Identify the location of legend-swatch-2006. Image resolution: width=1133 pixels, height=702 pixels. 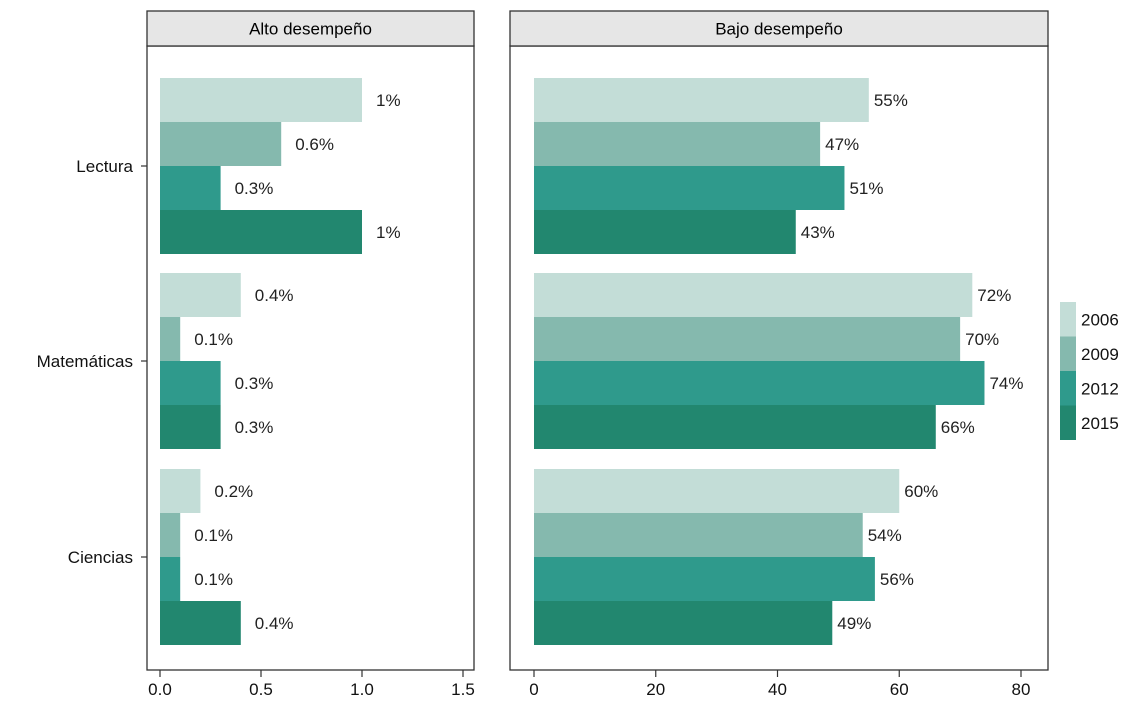
(1068, 319).